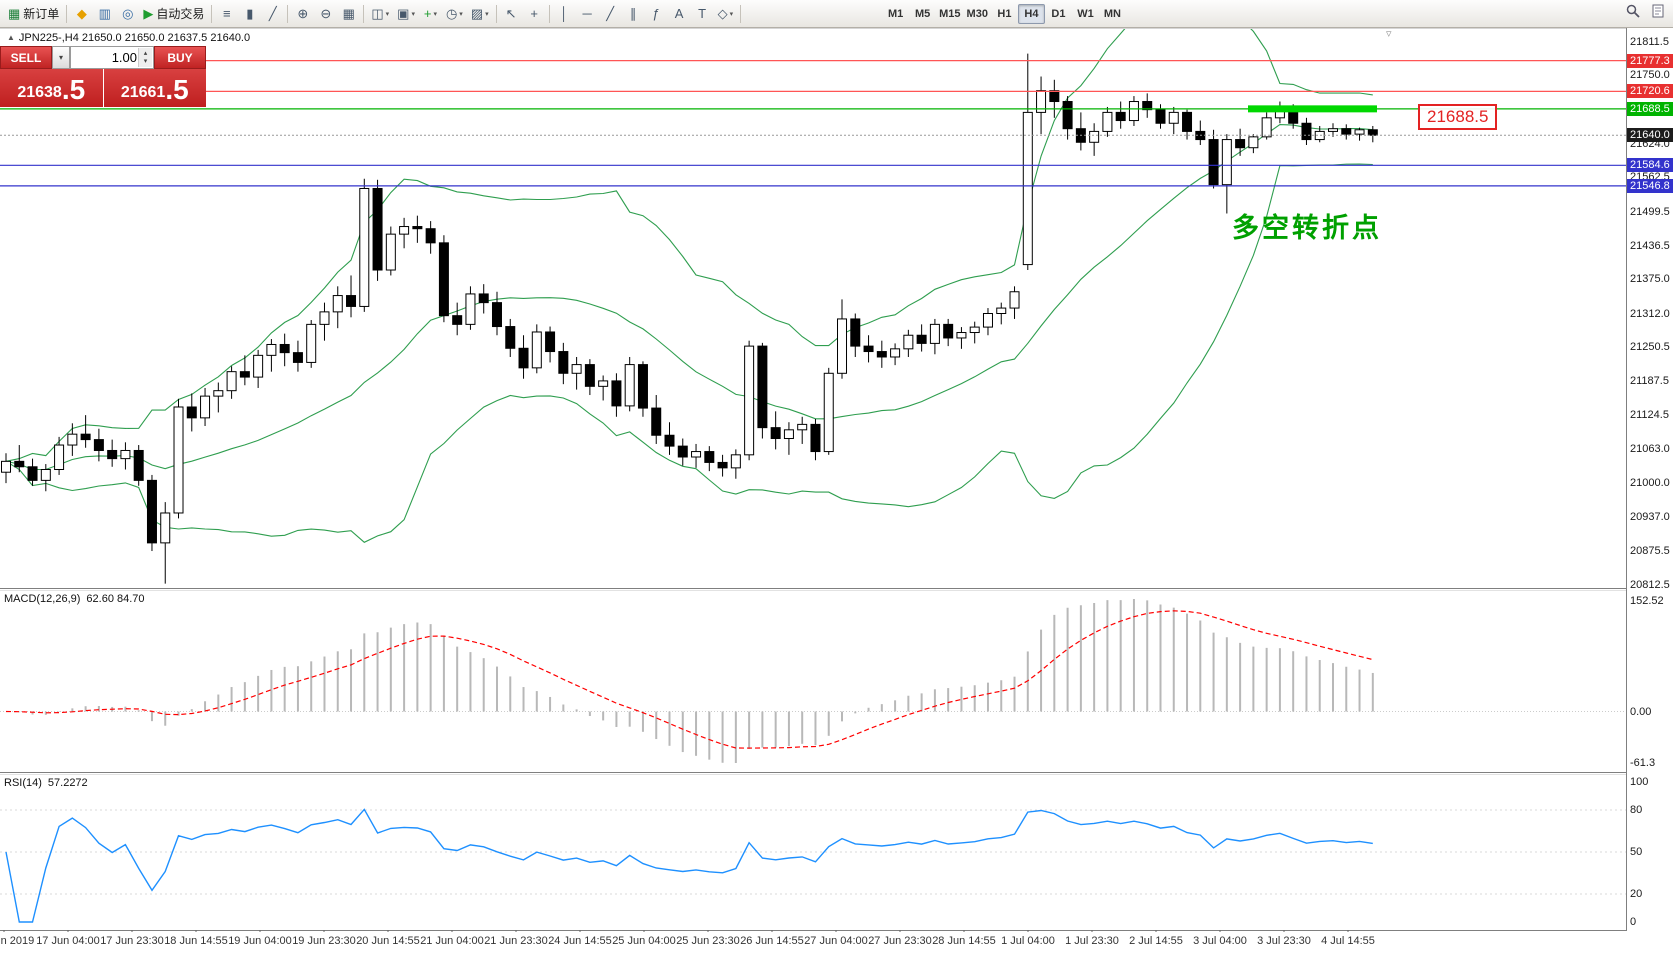 Image resolution: width=1673 pixels, height=954 pixels. I want to click on market-watch-button: ▥, so click(104, 14).